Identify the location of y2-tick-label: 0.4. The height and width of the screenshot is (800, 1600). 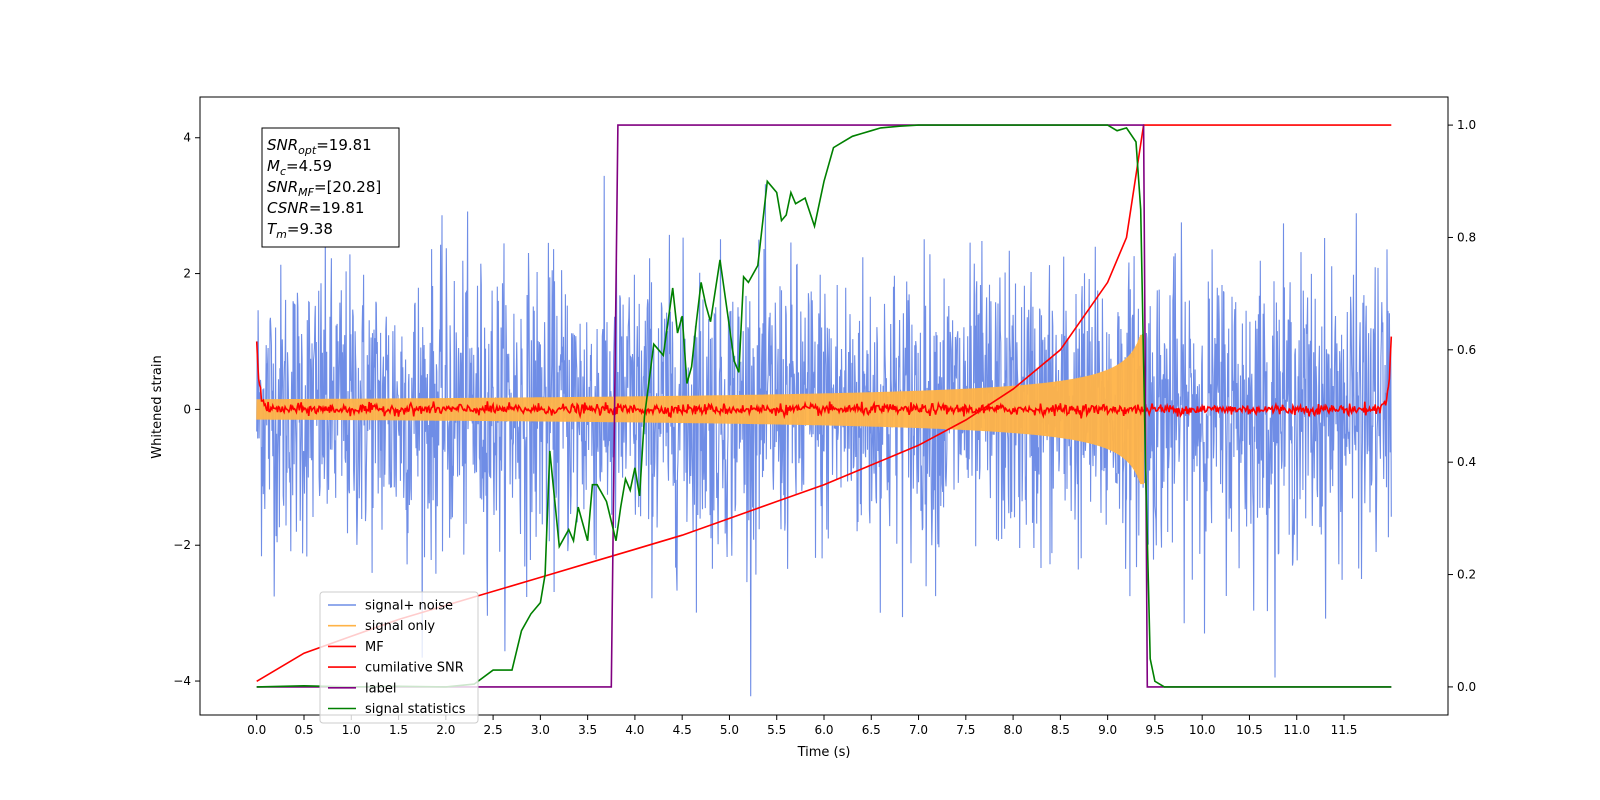
(1466, 462).